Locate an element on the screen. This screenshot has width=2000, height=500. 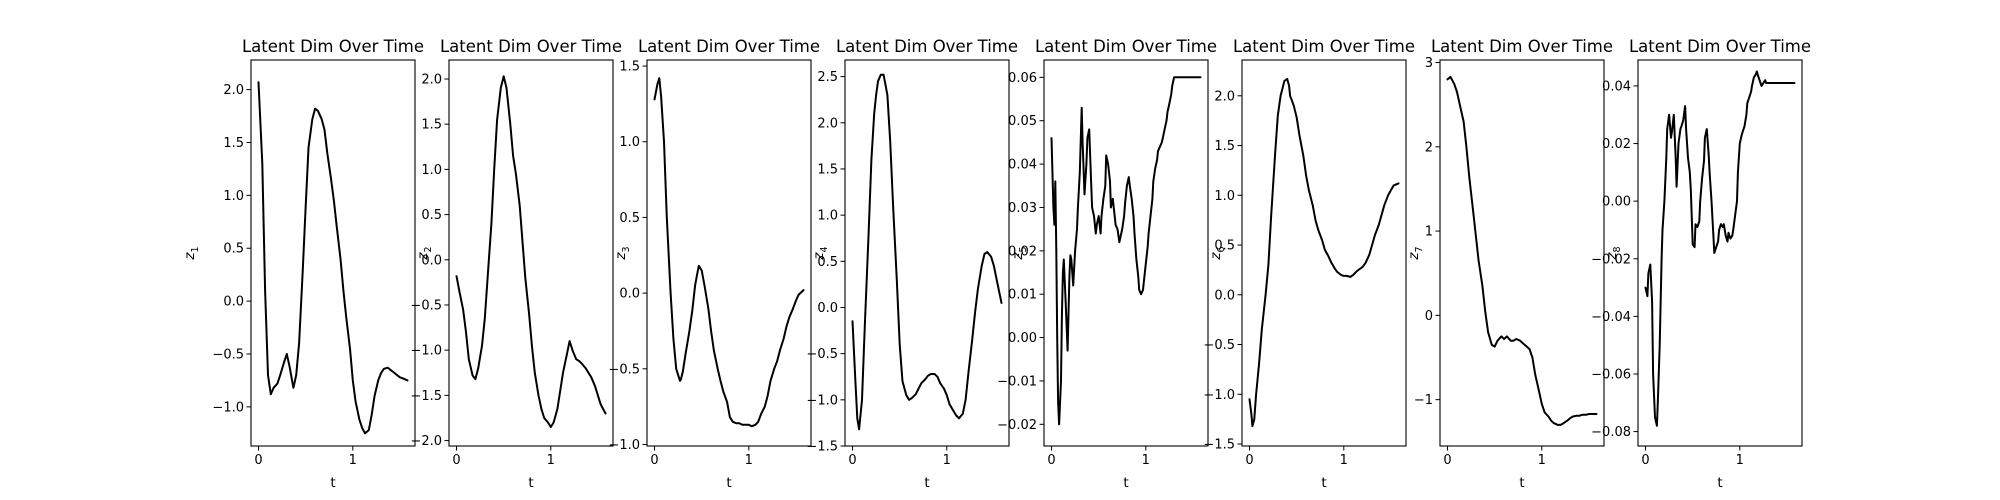
y-axis-label: z8 is located at coordinates (1613, 253).